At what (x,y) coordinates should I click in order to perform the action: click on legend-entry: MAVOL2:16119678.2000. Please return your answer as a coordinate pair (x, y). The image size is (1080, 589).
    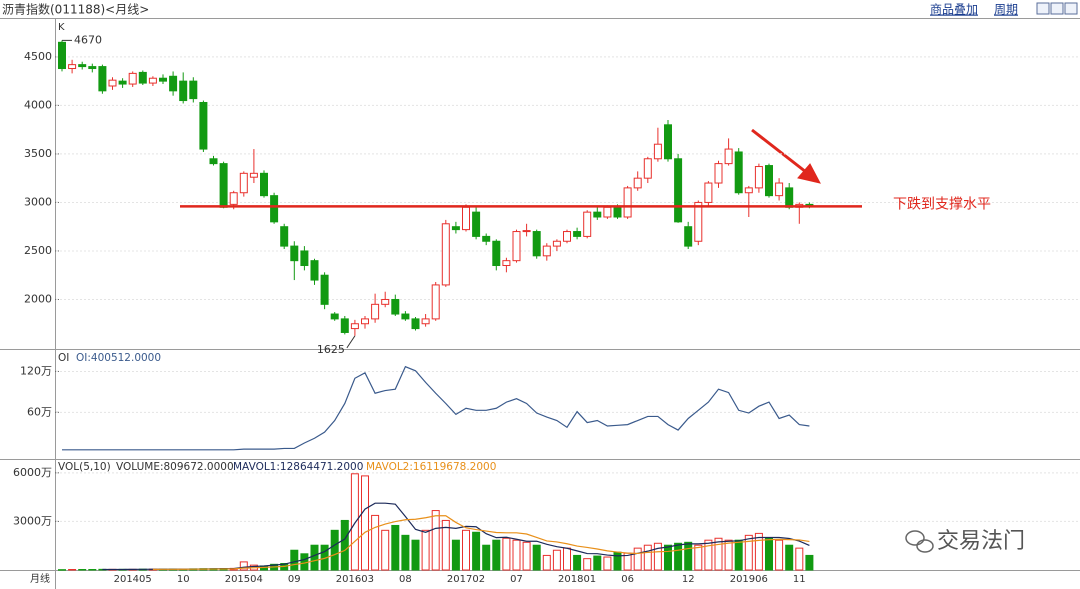
    Looking at the image, I should click on (431, 467).